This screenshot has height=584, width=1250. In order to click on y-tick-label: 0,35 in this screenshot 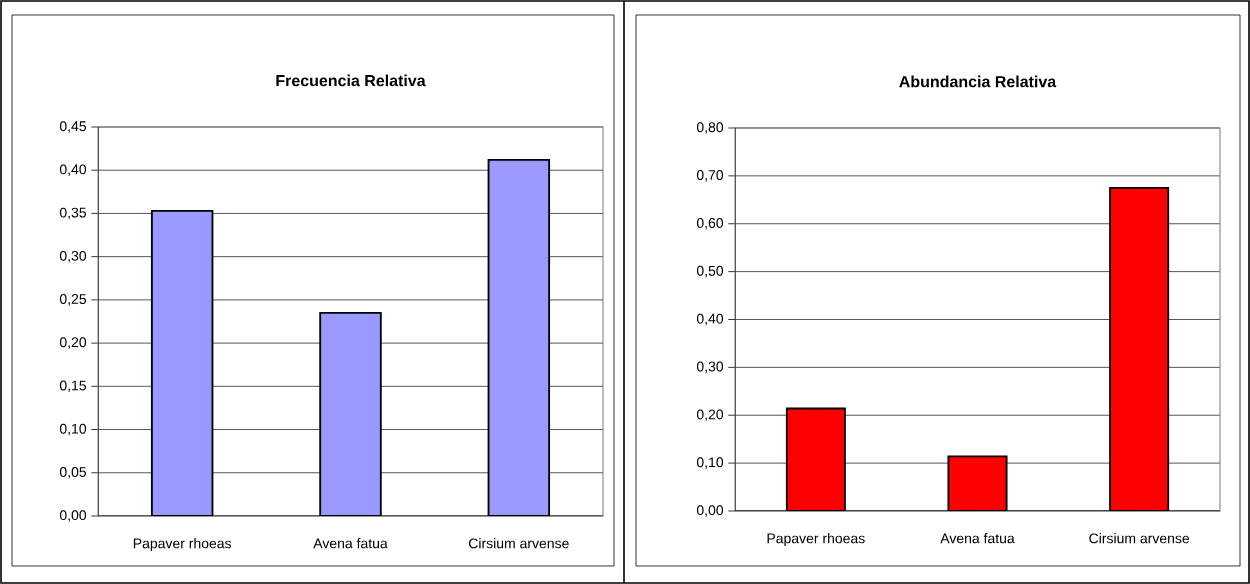, I will do `click(73, 213)`.